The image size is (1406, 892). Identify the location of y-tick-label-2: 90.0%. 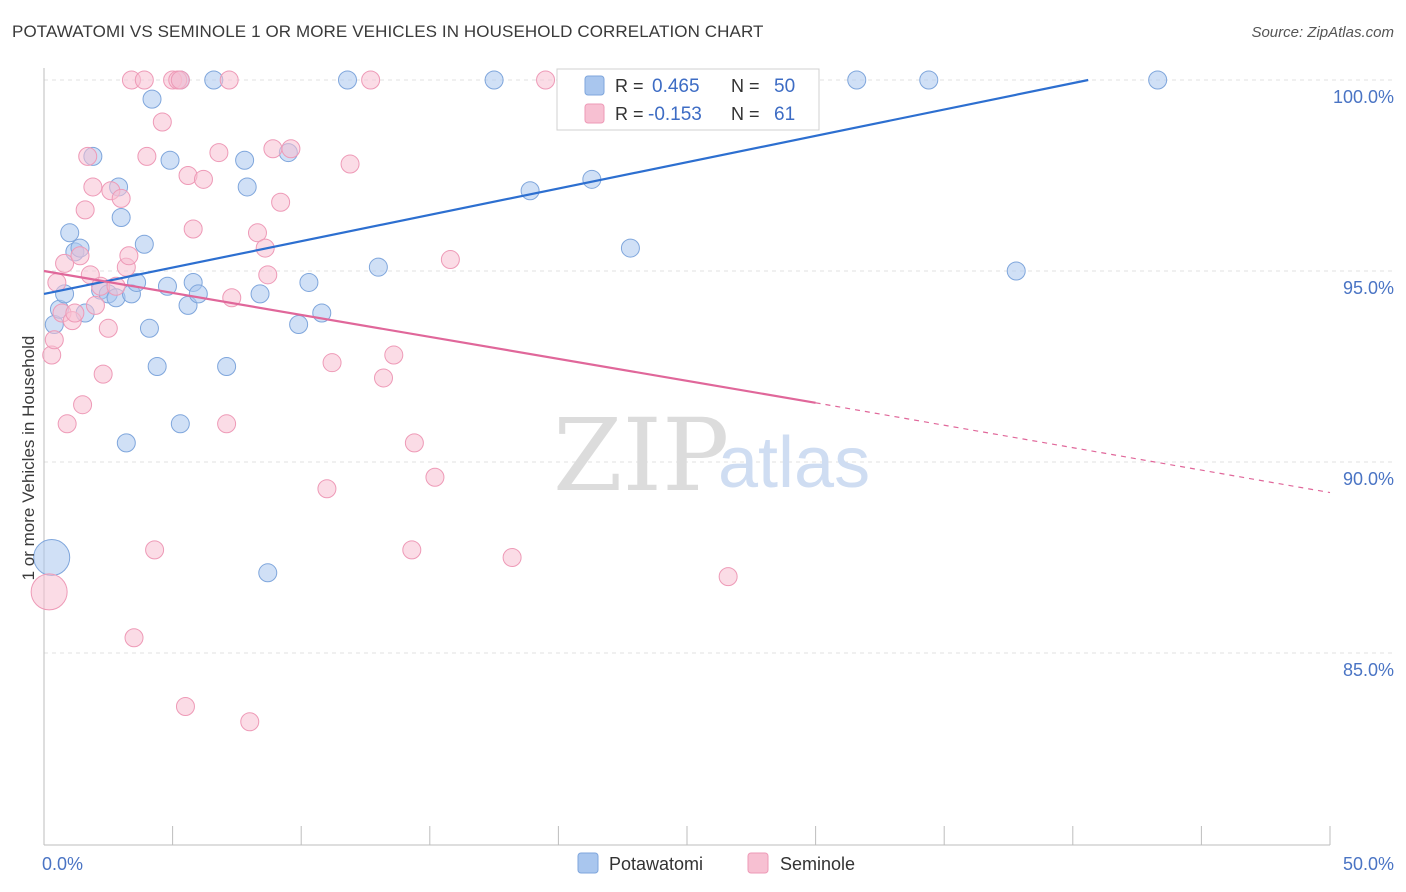
(1368, 479).